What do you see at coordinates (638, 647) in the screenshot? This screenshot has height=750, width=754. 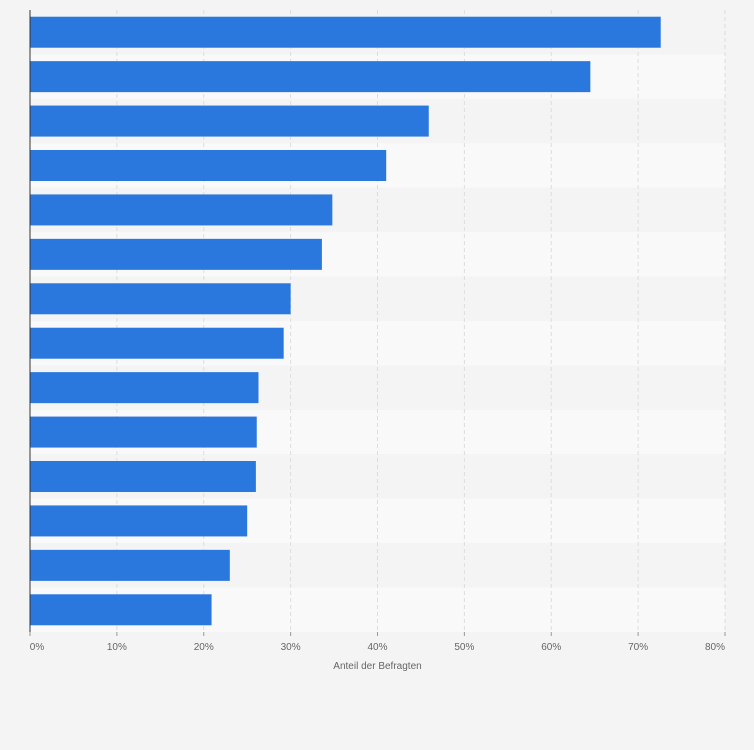 I see `tick-label: 70%` at bounding box center [638, 647].